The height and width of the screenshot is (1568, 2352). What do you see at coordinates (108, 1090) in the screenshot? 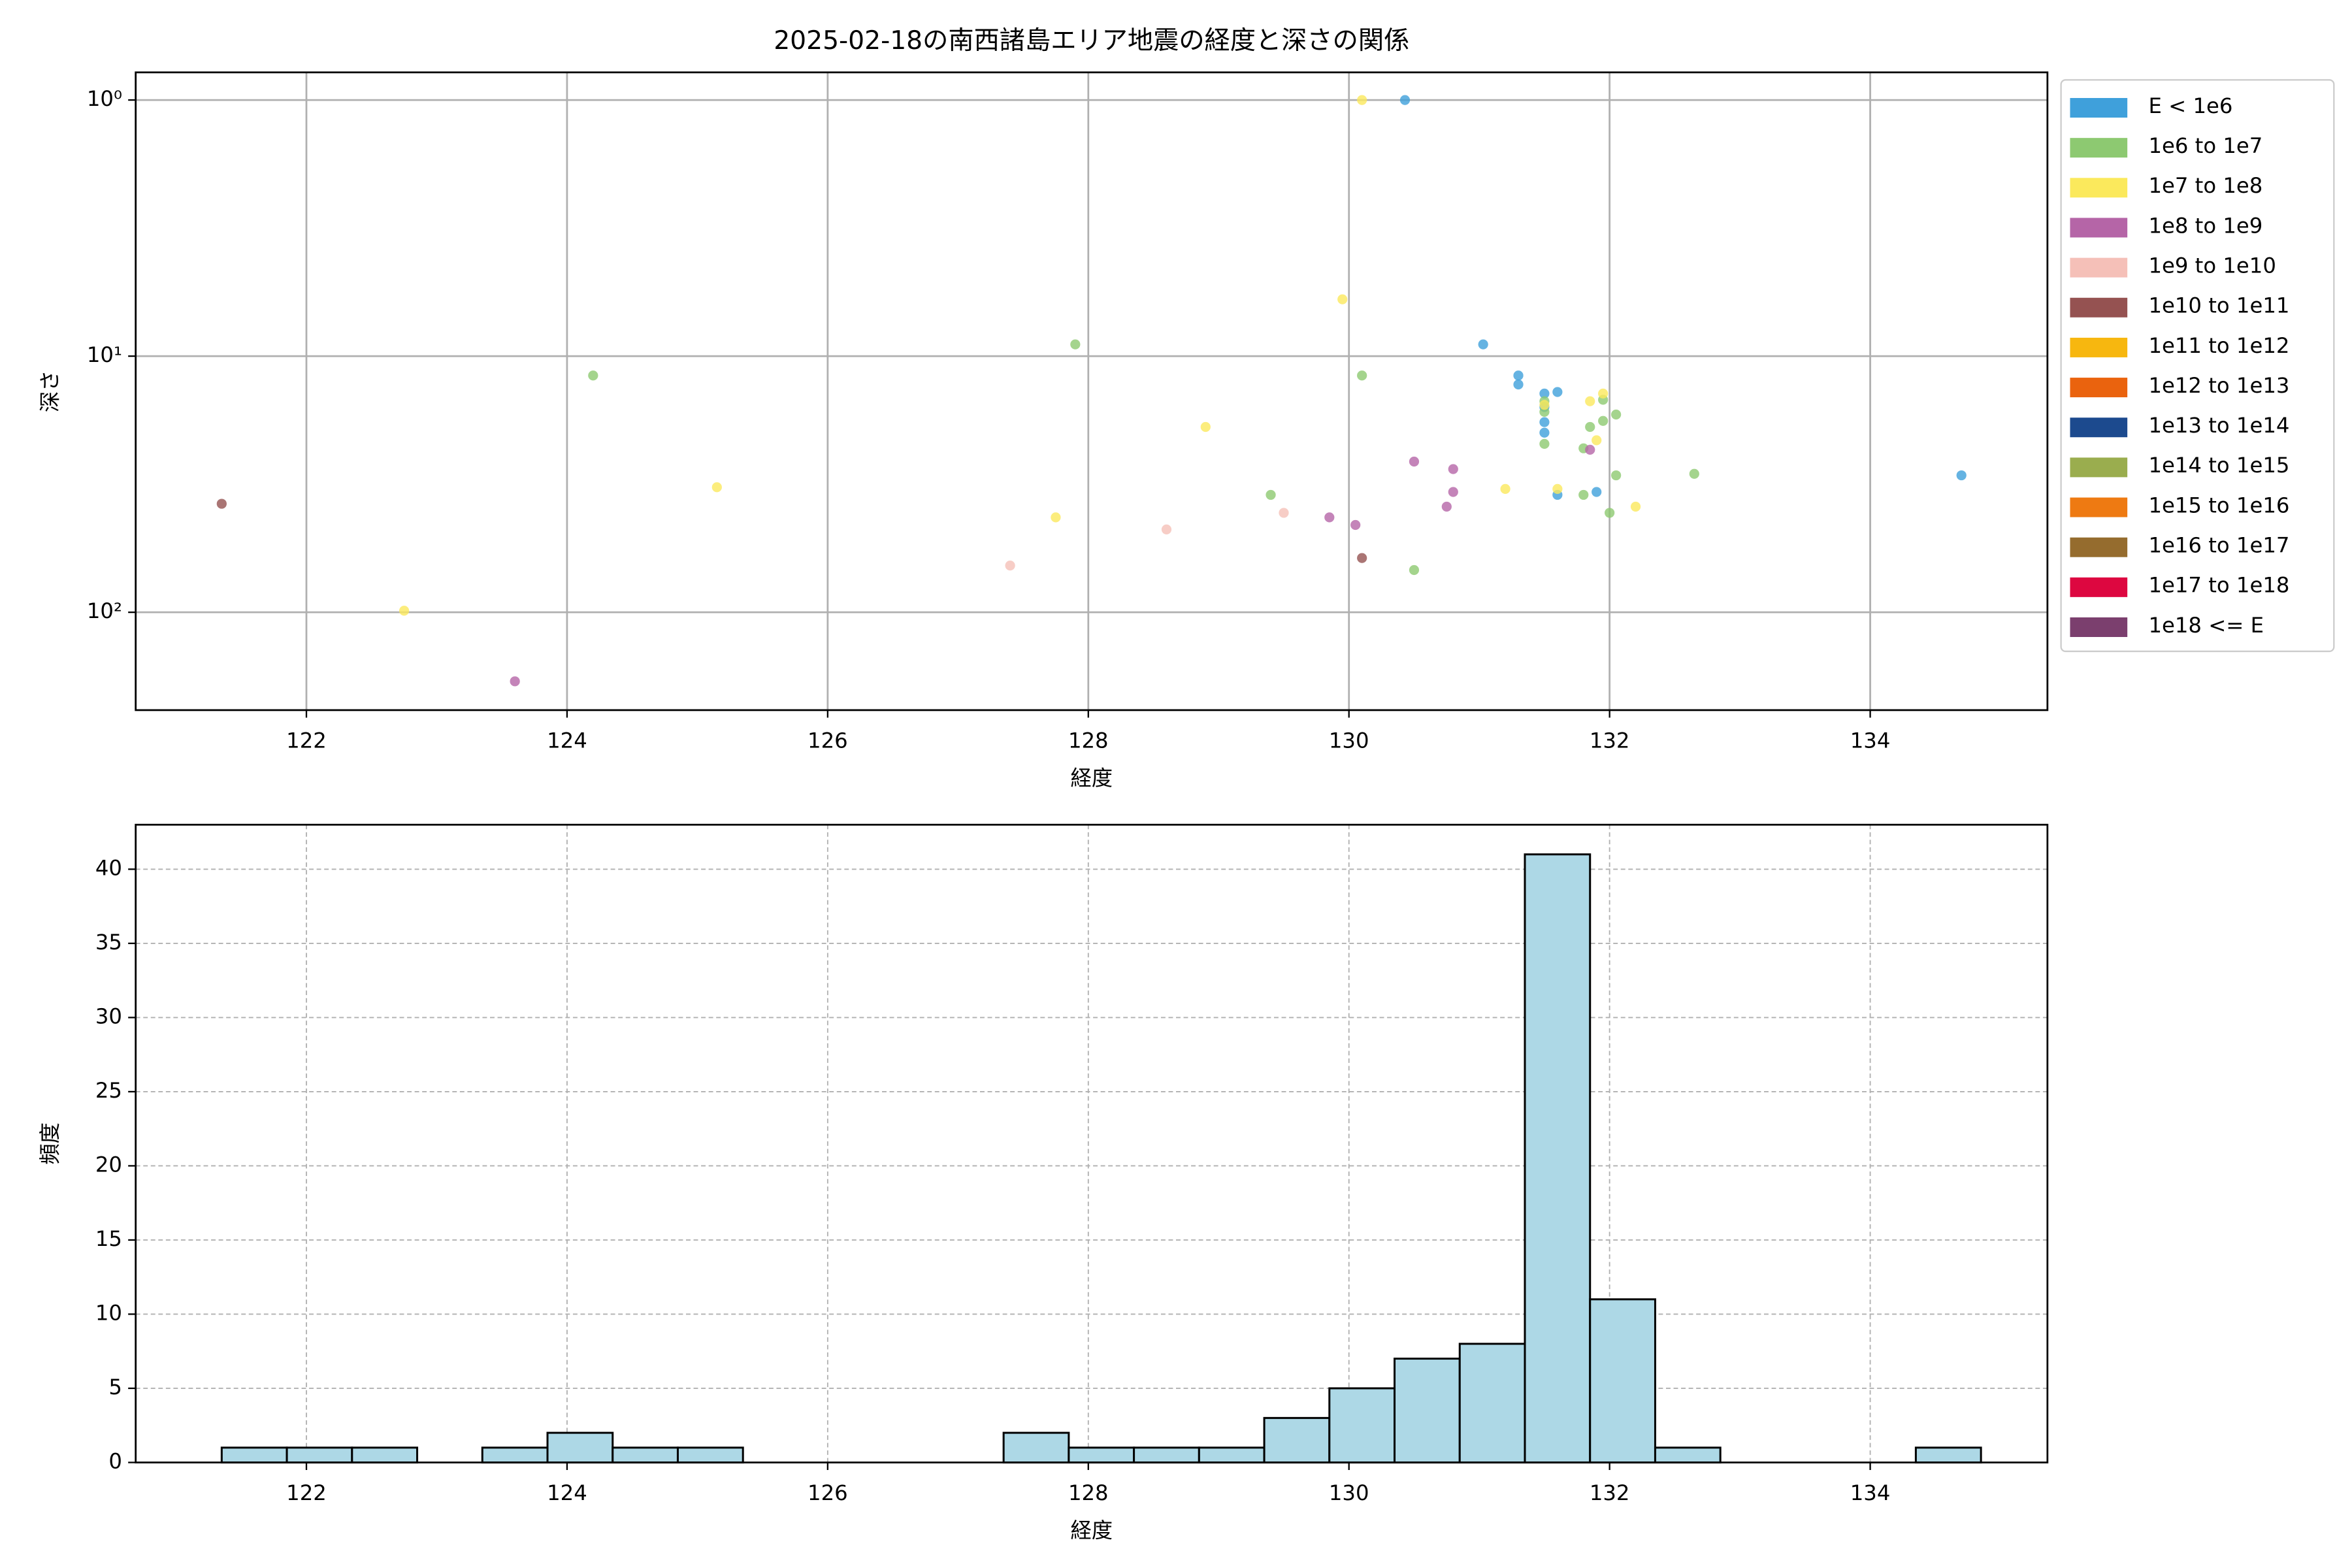
I see `y-tick-label: 25` at bounding box center [108, 1090].